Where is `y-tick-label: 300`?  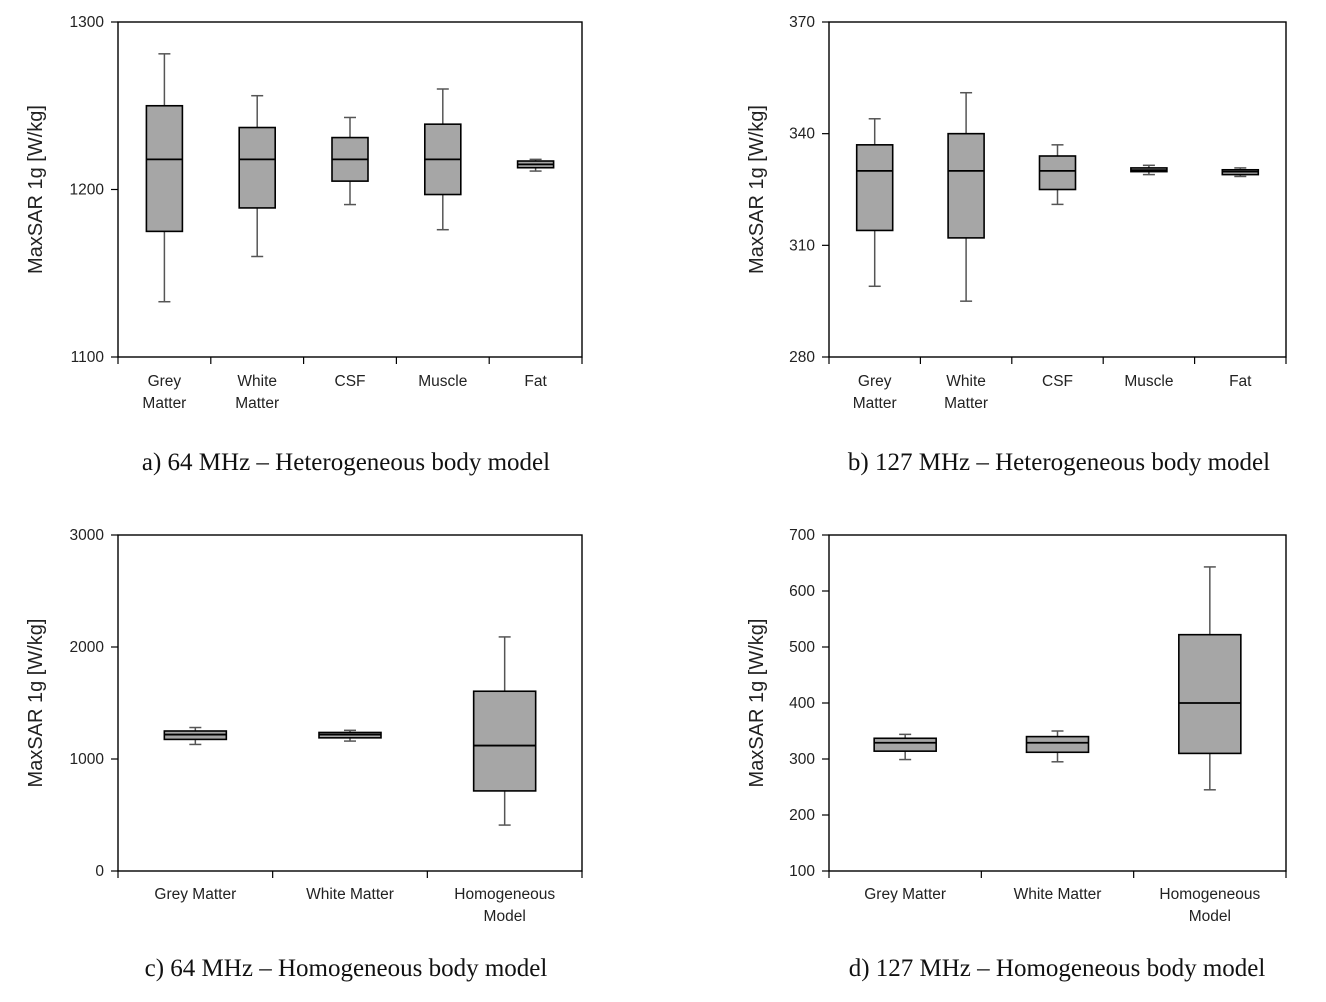
y-tick-label: 300 is located at coordinates (802, 759).